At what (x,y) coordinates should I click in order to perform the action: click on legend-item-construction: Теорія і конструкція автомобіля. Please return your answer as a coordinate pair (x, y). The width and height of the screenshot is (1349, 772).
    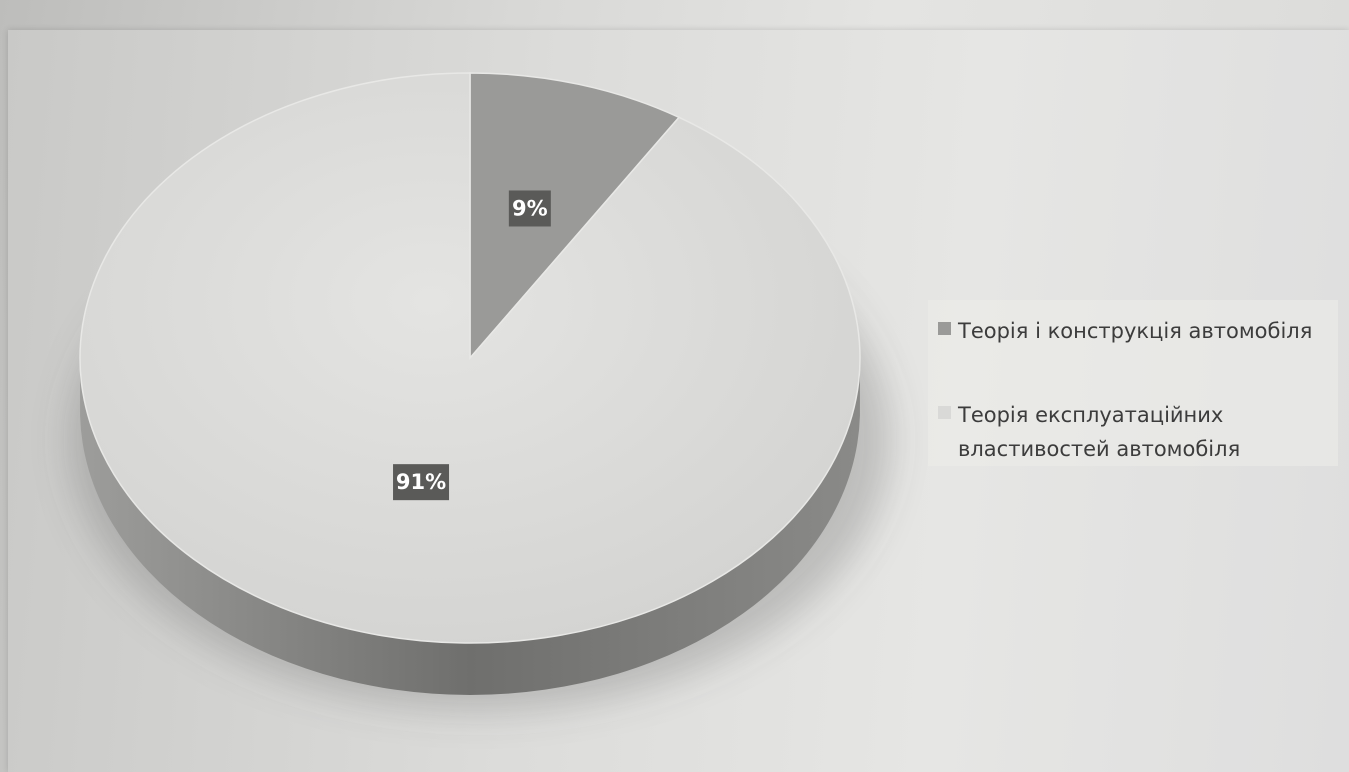
    Looking at the image, I should click on (1138, 331).